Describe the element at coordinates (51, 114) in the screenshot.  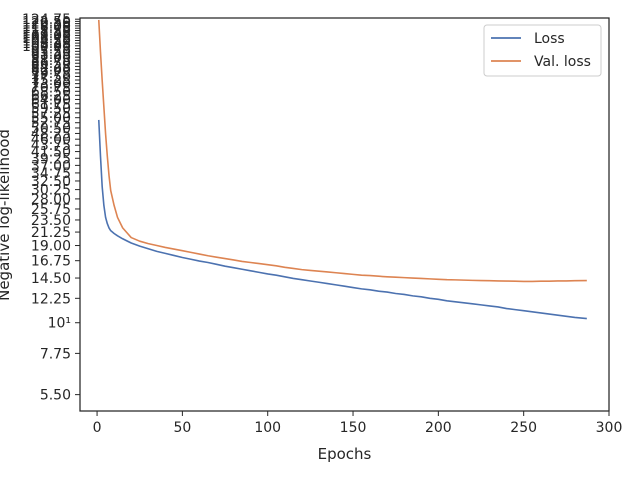
I see `y-tick-label: 57.25` at that location.